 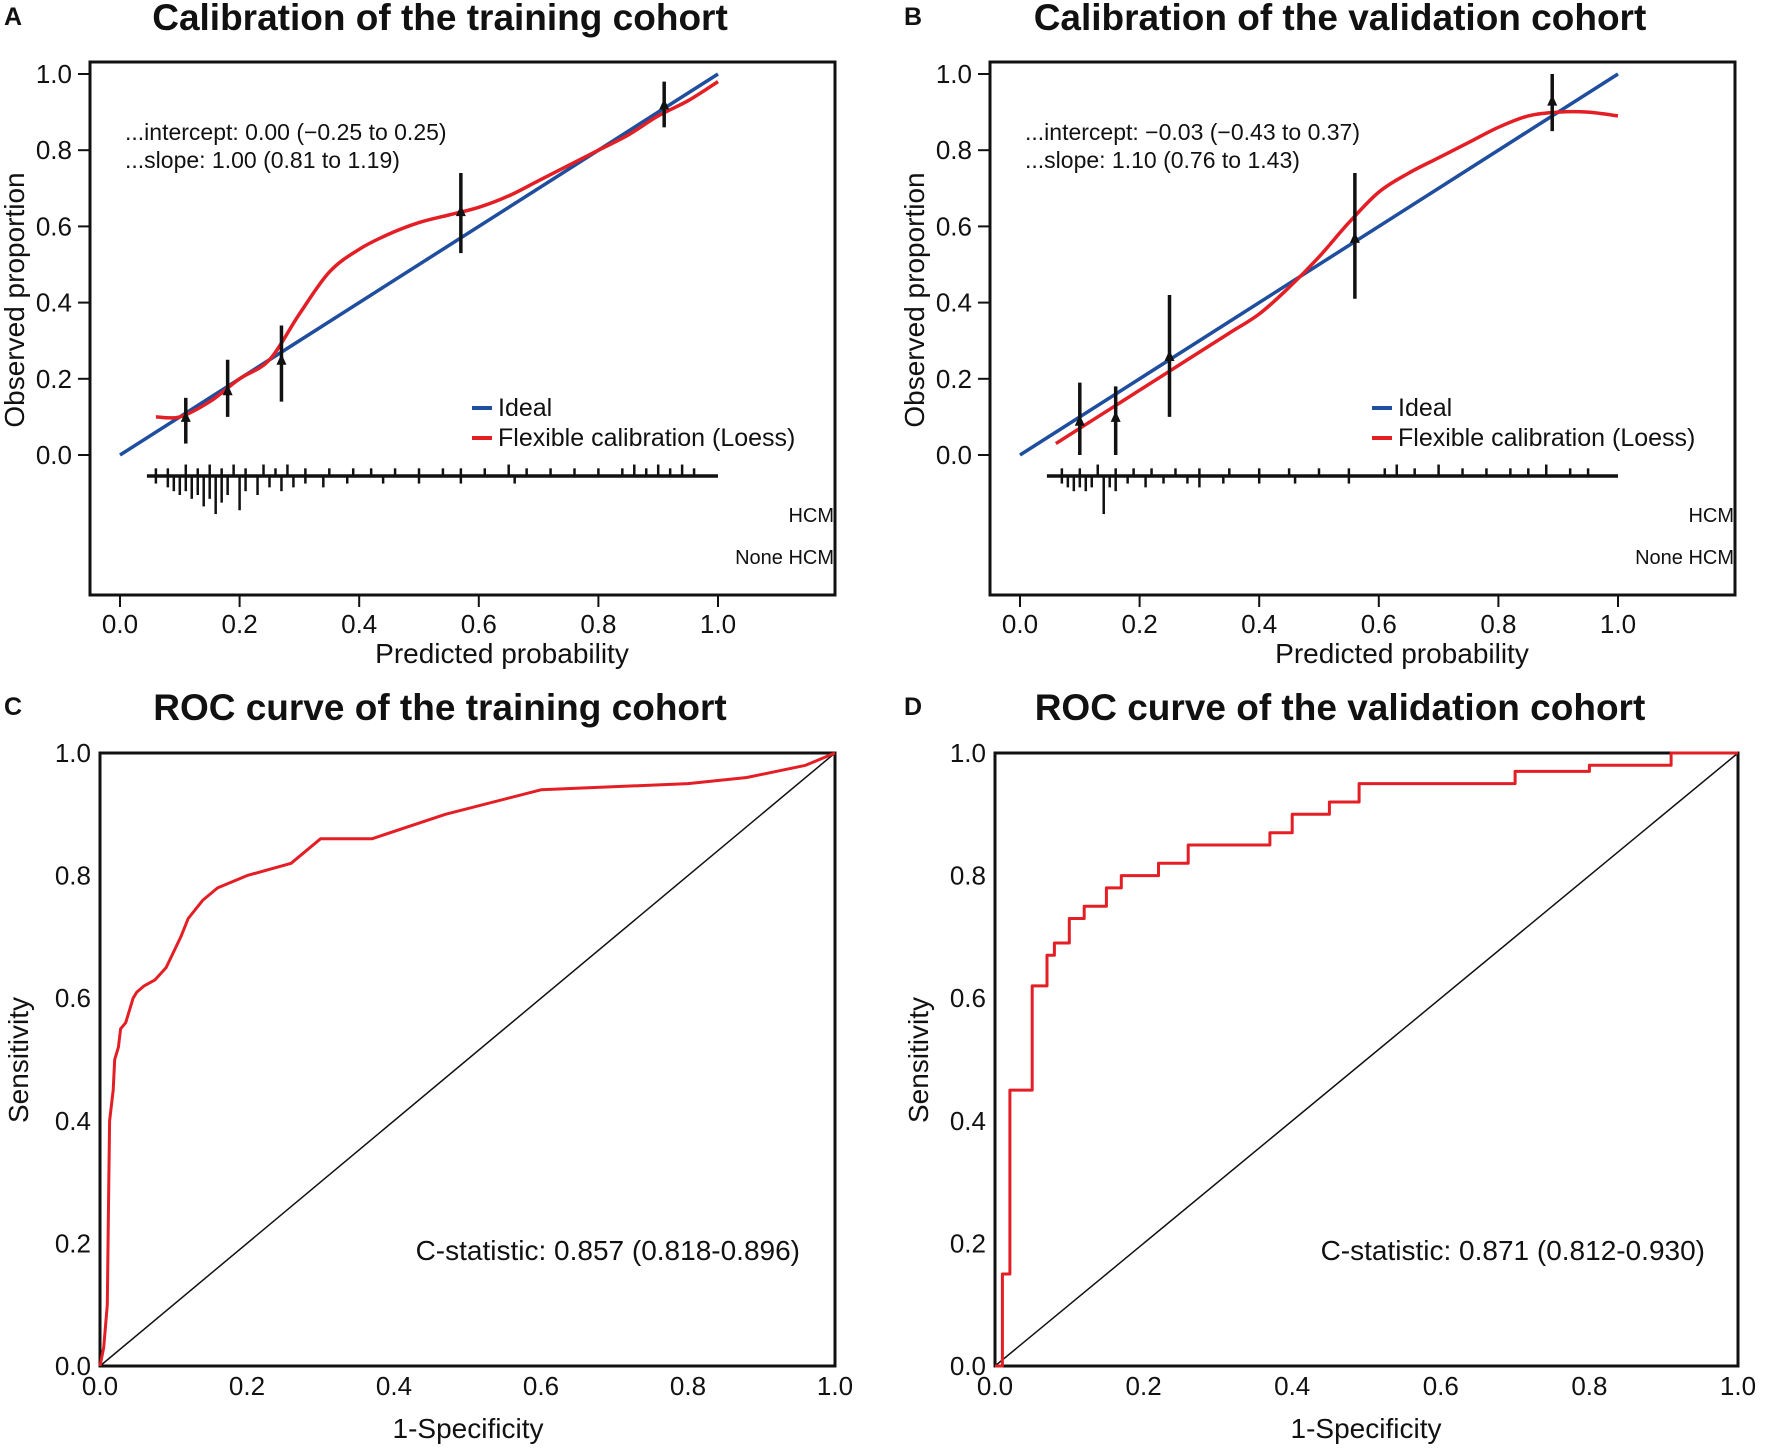 I want to click on y-axis-label: Sensitivity, so click(x=918, y=1060).